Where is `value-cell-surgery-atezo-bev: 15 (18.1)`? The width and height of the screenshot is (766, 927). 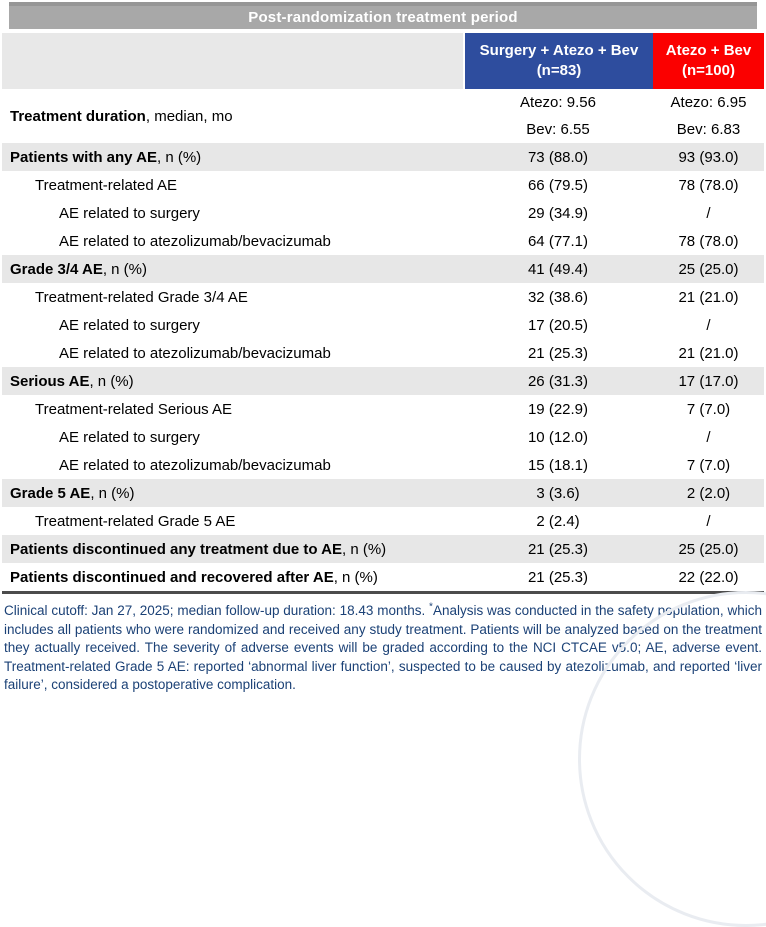 value-cell-surgery-atezo-bev: 15 (18.1) is located at coordinates (558, 465).